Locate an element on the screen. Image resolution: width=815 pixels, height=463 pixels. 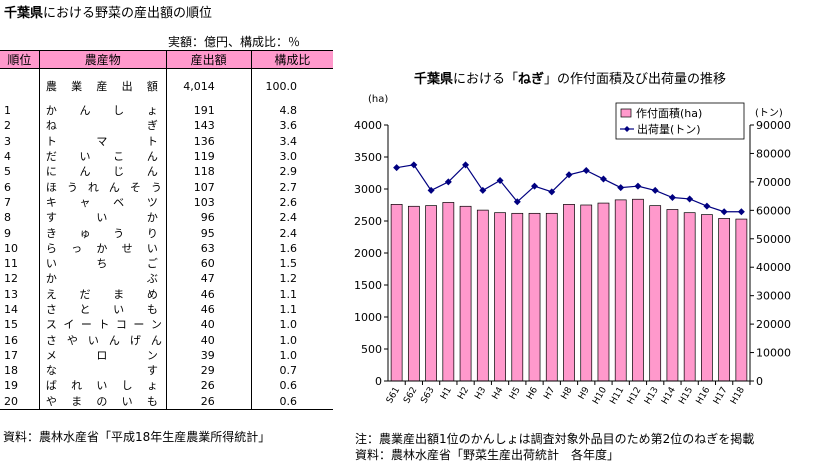
row-share: 3.6 is located at coordinates (291, 126).